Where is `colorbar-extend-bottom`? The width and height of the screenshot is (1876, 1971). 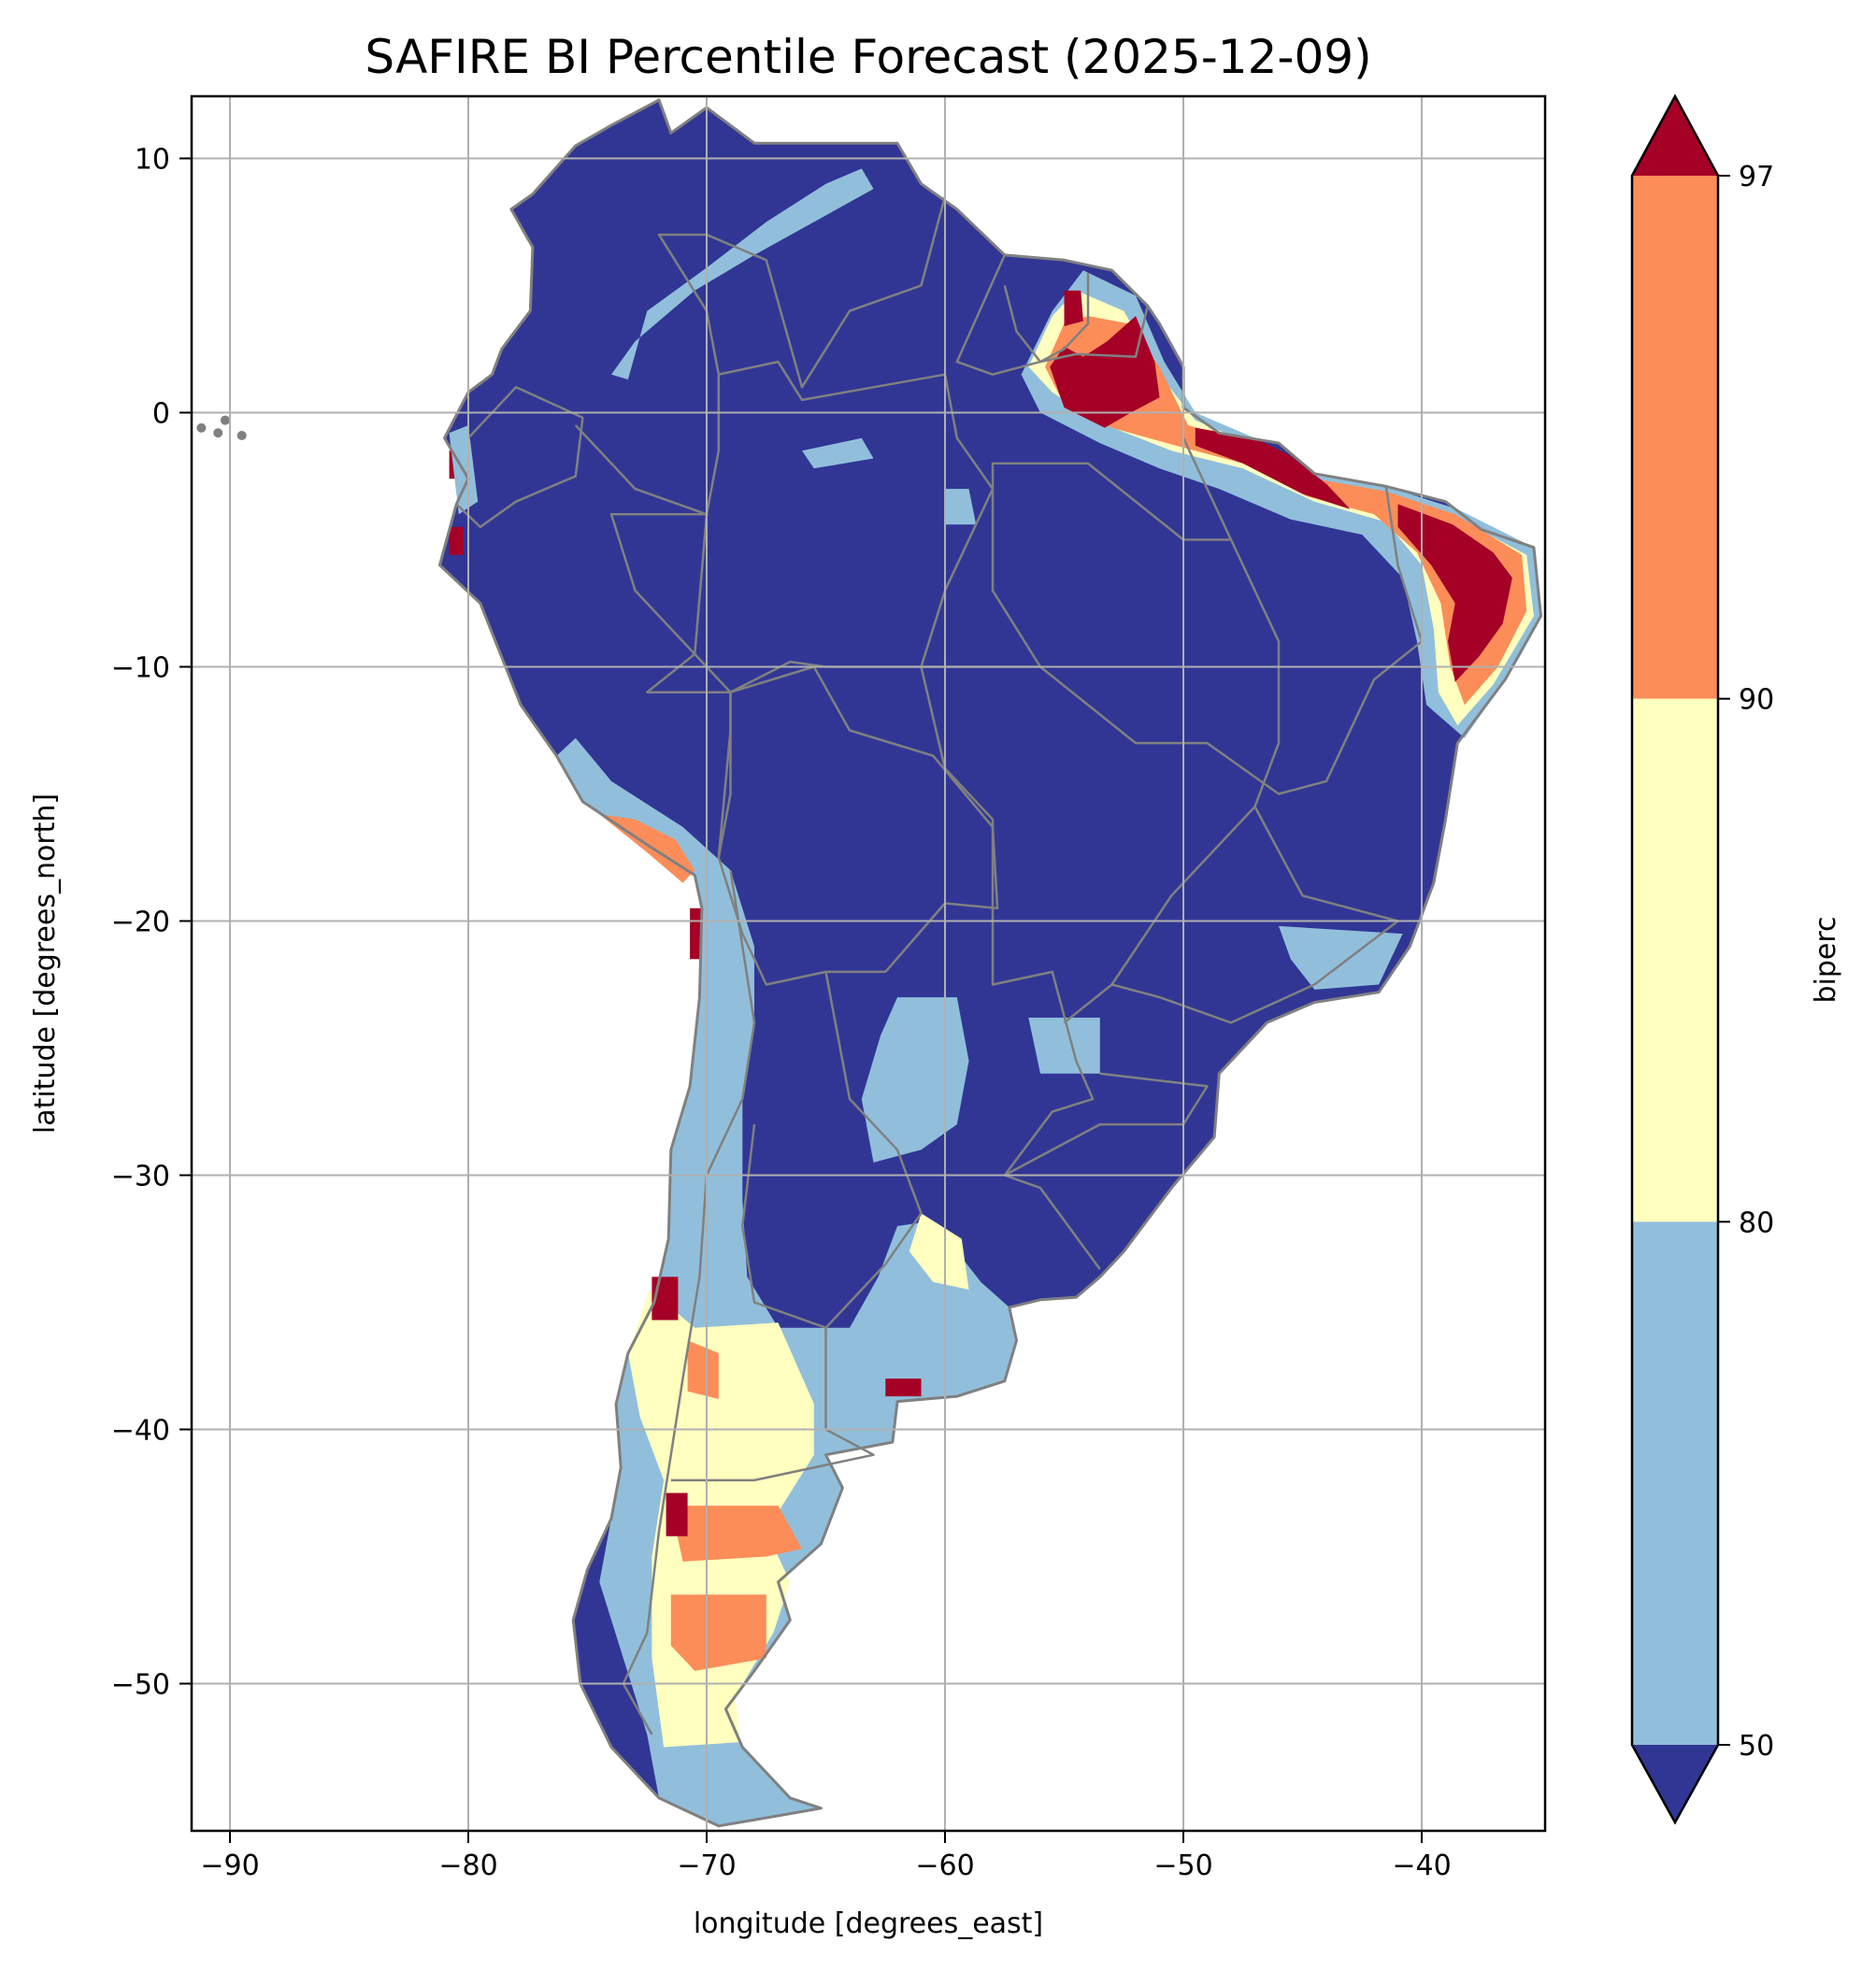
colorbar-extend-bottom is located at coordinates (1675, 1784).